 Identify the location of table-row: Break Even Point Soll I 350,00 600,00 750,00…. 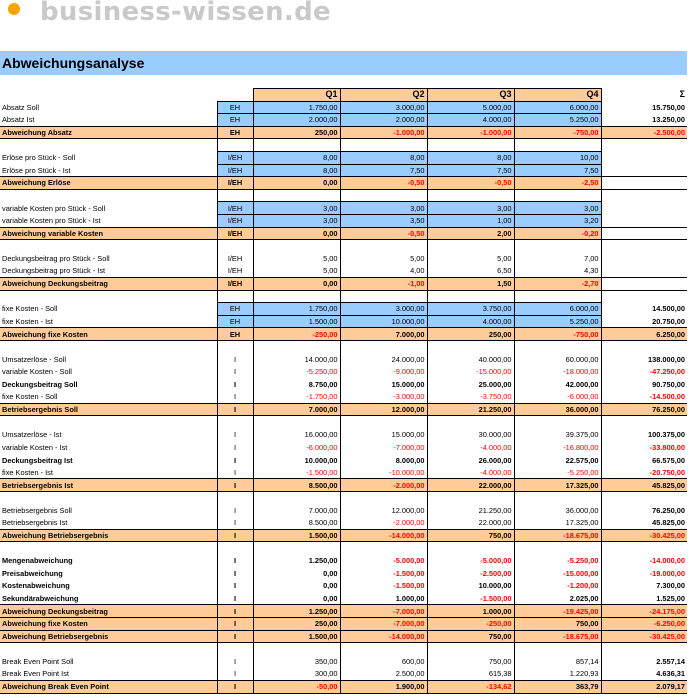
(343, 661).